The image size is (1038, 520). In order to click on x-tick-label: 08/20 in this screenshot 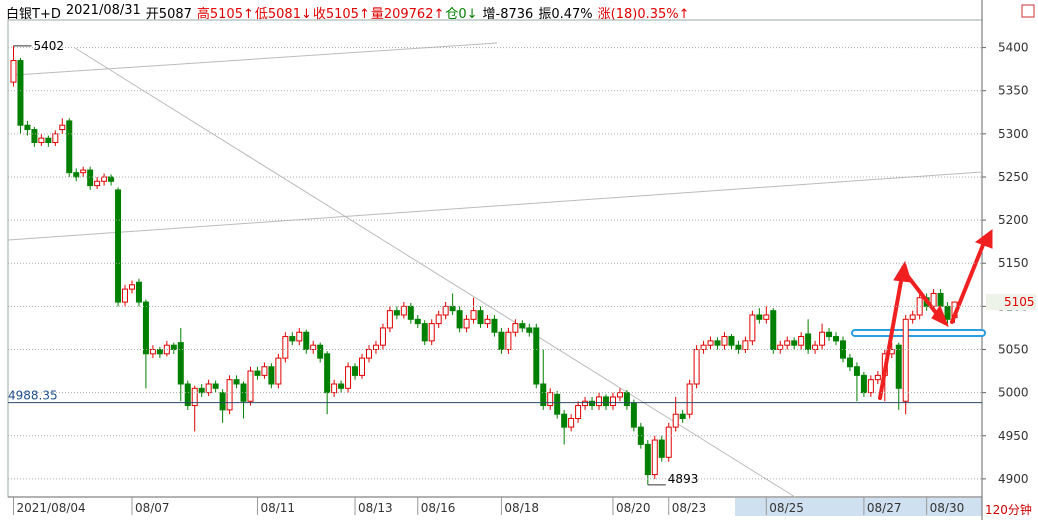, I will do `click(633, 508)`.